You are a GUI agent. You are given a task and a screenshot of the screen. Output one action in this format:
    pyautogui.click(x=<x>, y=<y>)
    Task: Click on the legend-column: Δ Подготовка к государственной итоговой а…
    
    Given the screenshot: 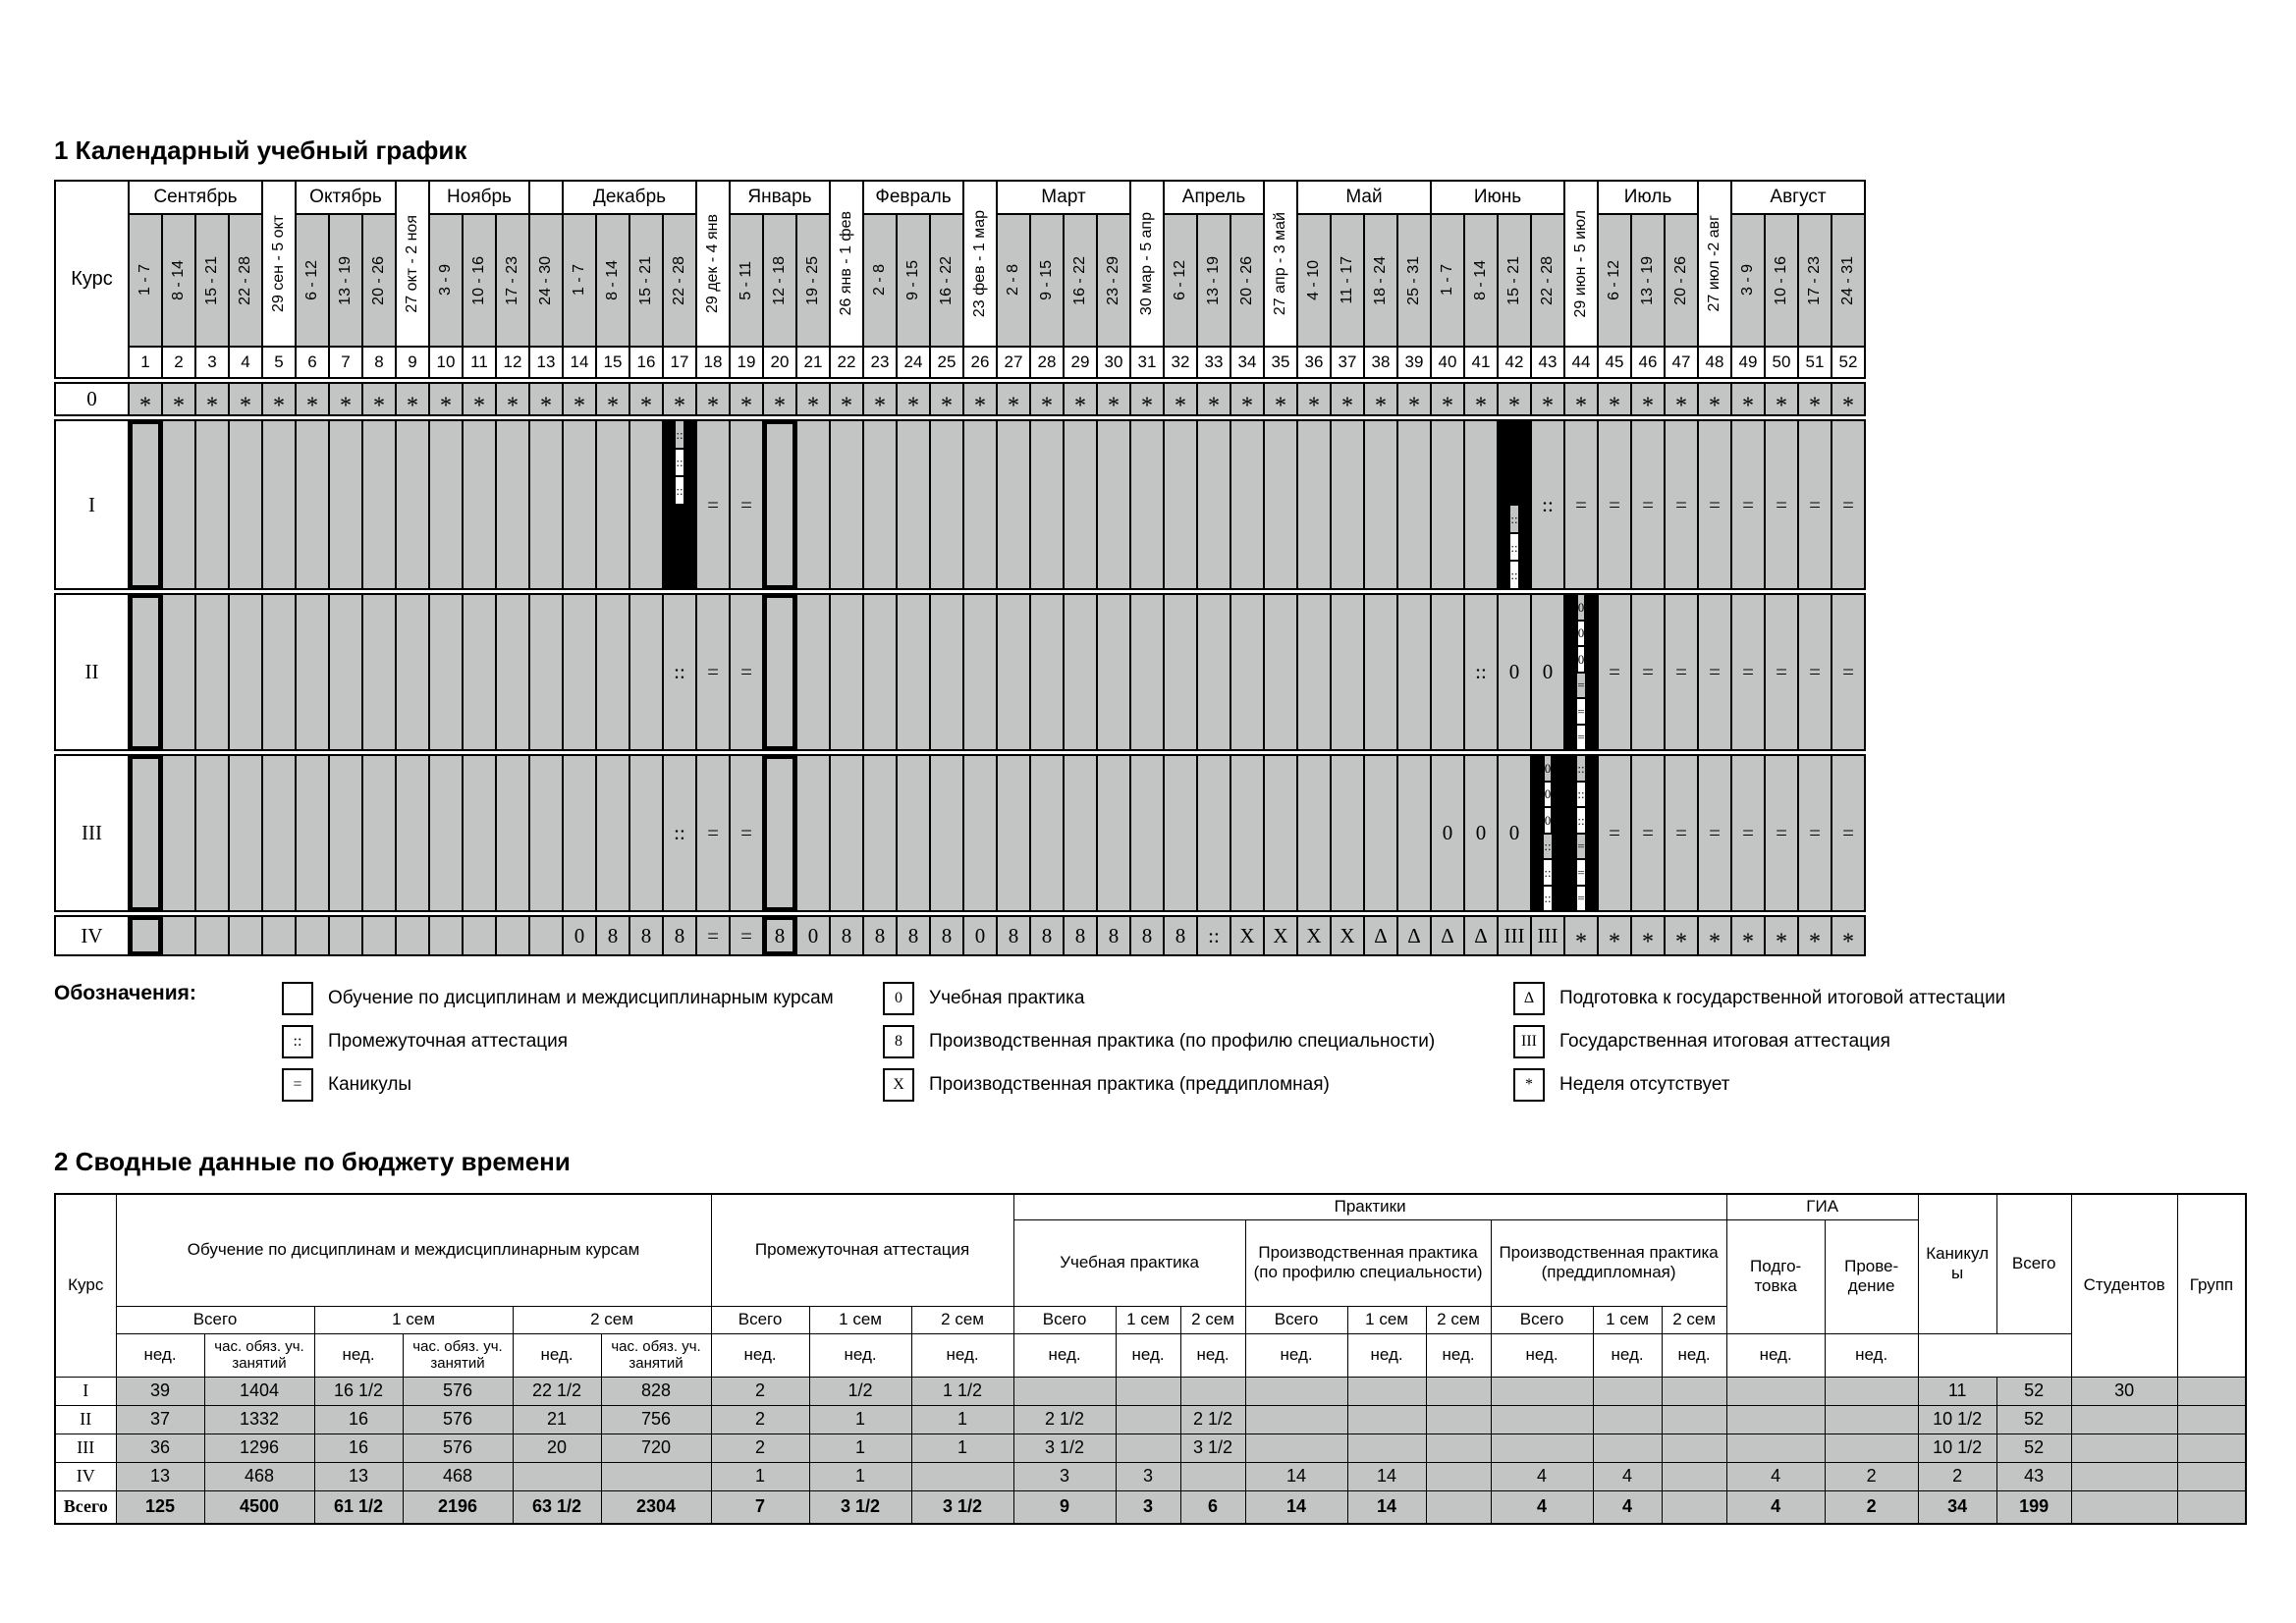 What is the action you would take?
    pyautogui.click(x=1759, y=1042)
    